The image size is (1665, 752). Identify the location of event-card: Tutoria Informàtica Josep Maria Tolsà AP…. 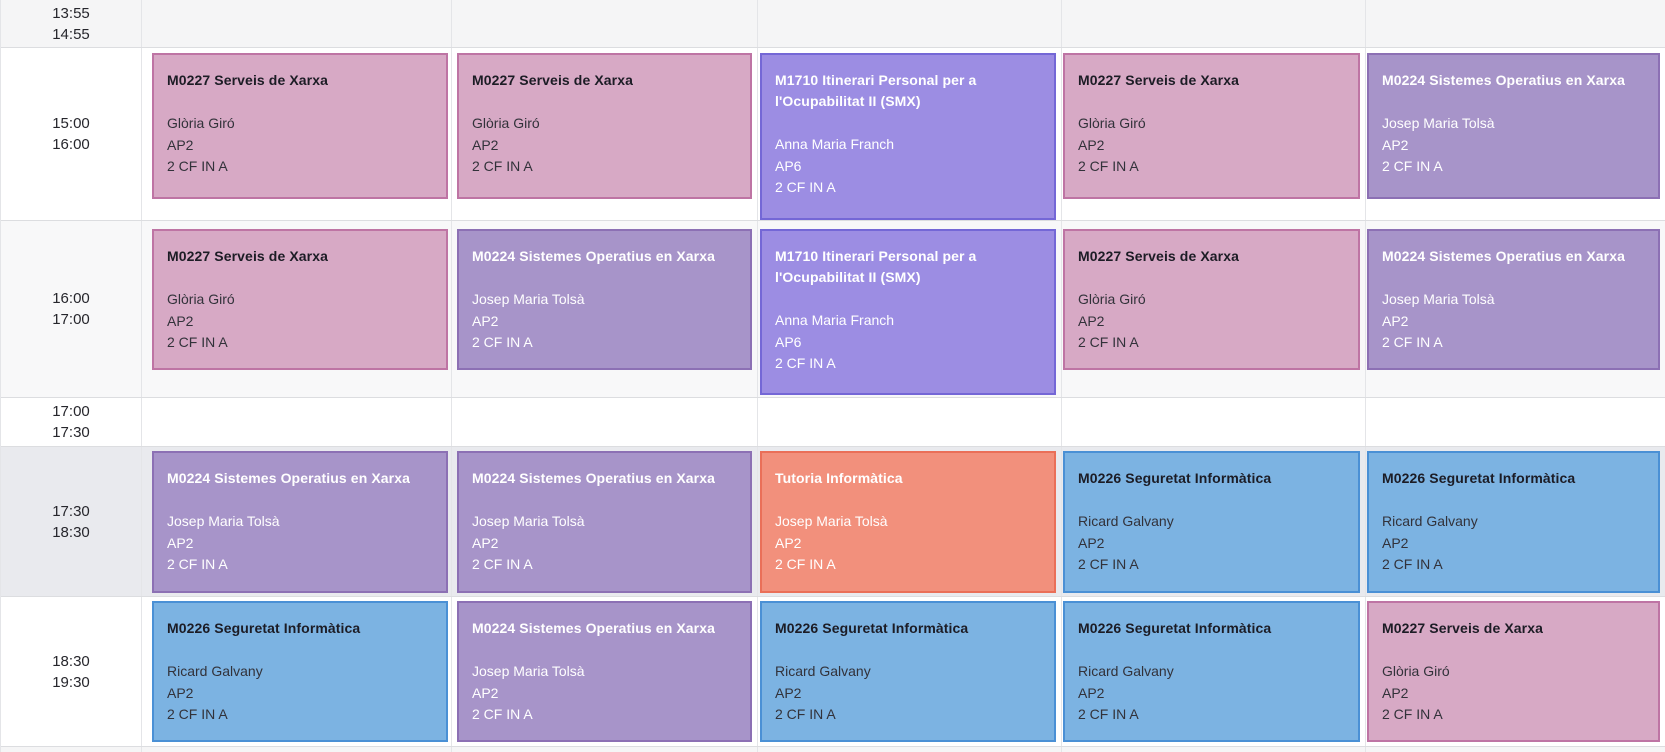
(908, 522).